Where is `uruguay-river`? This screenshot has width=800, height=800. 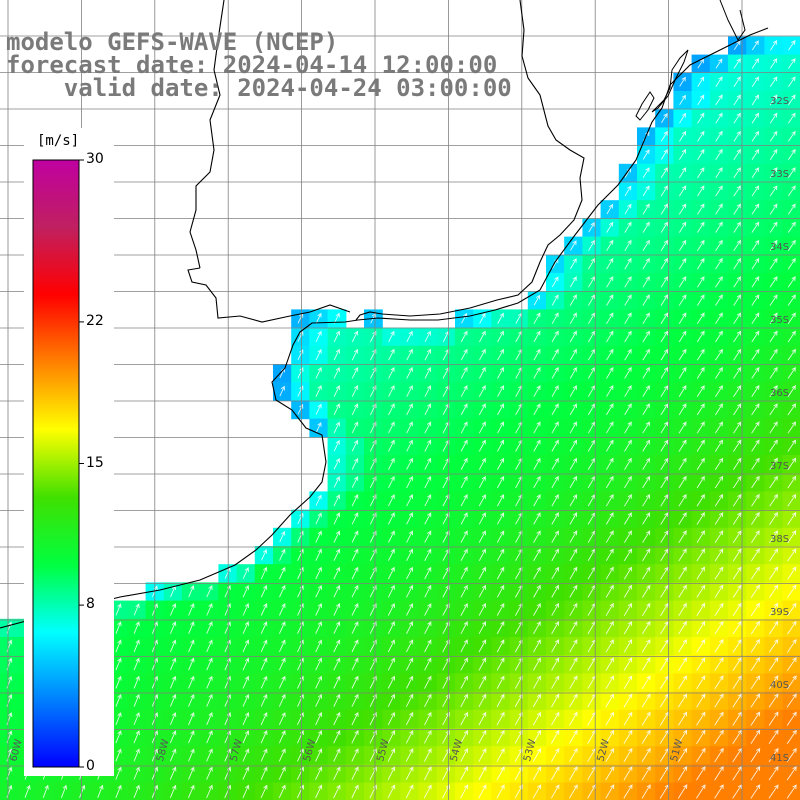
uruguay-river is located at coordinates (207, 134).